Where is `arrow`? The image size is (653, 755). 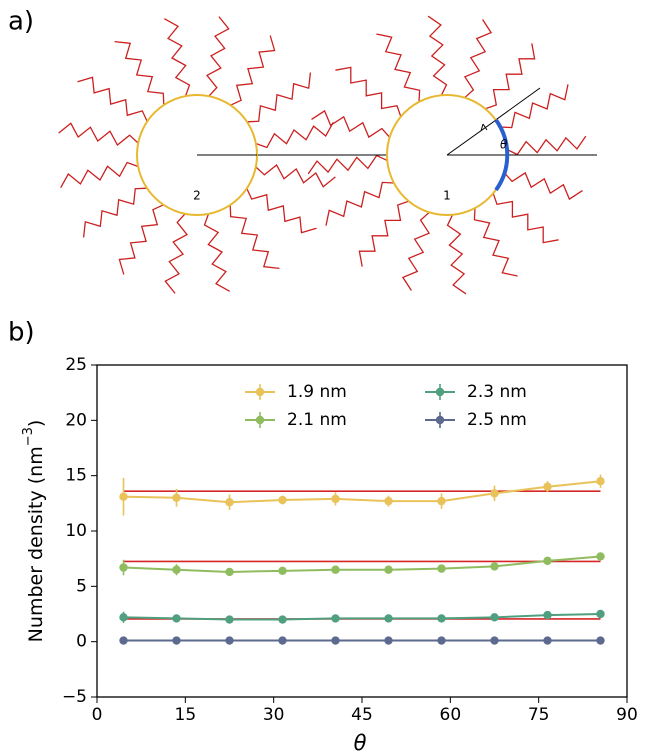 arrow is located at coordinates (484, 127).